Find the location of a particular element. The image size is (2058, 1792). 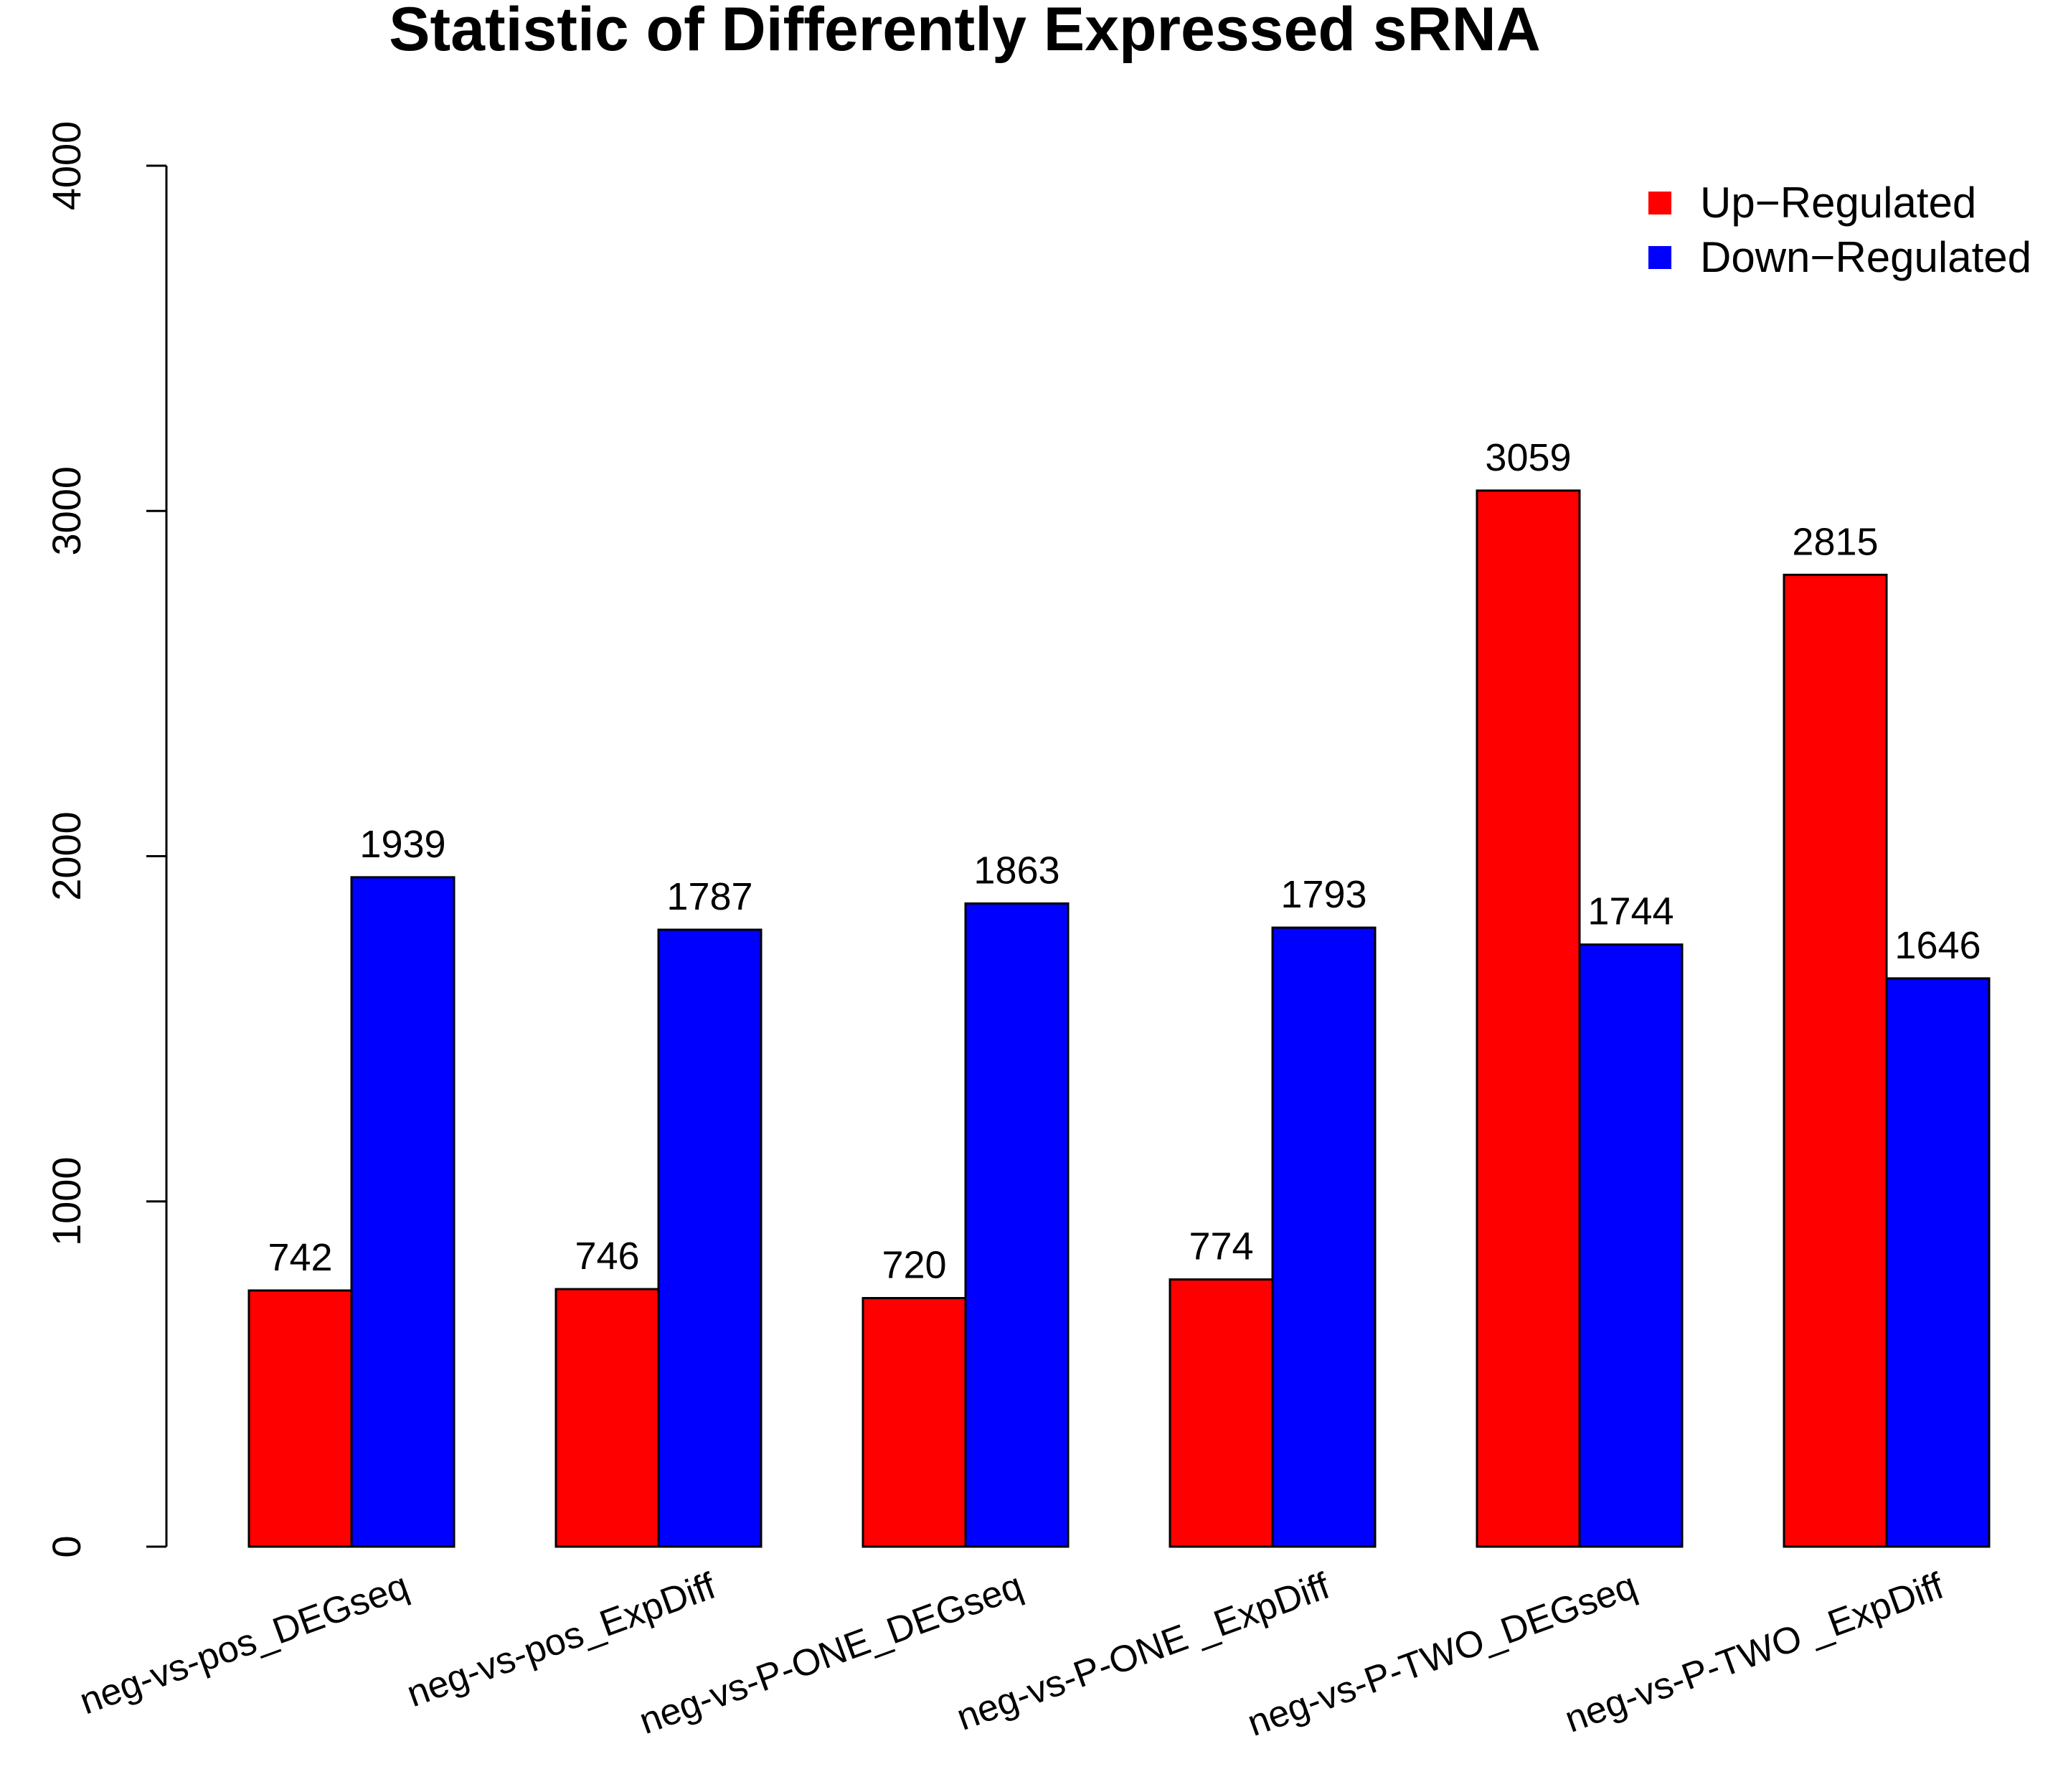

value-label: 720 is located at coordinates (914, 1265).